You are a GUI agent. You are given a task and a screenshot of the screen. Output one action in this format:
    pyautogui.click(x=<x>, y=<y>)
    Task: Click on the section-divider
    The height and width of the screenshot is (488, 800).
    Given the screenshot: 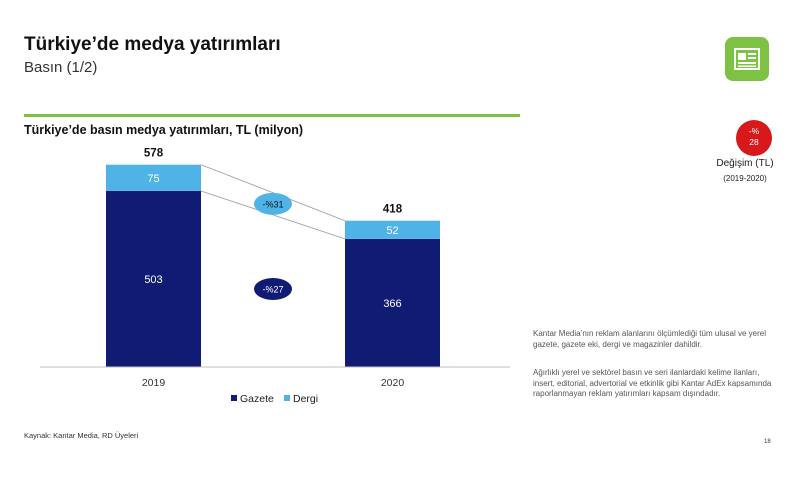 What is the action you would take?
    pyautogui.click(x=272, y=115)
    